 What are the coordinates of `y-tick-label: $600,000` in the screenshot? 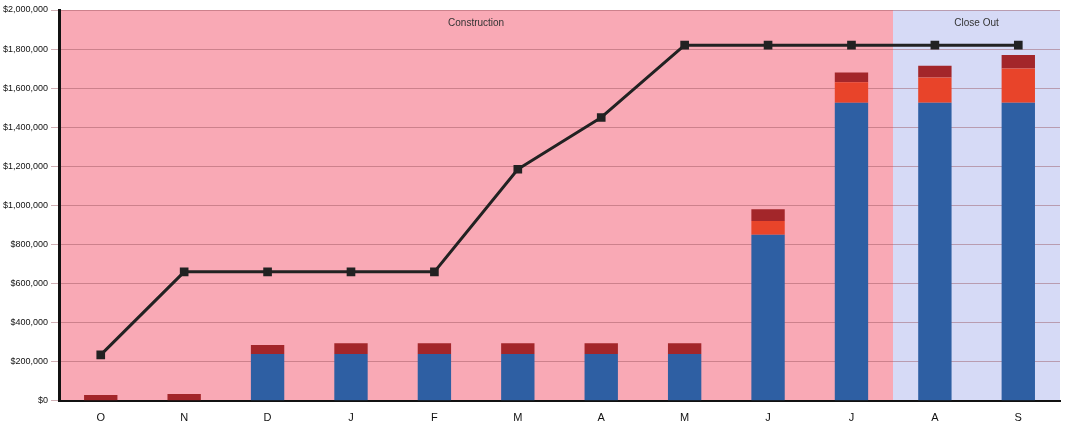 It's located at (29, 283).